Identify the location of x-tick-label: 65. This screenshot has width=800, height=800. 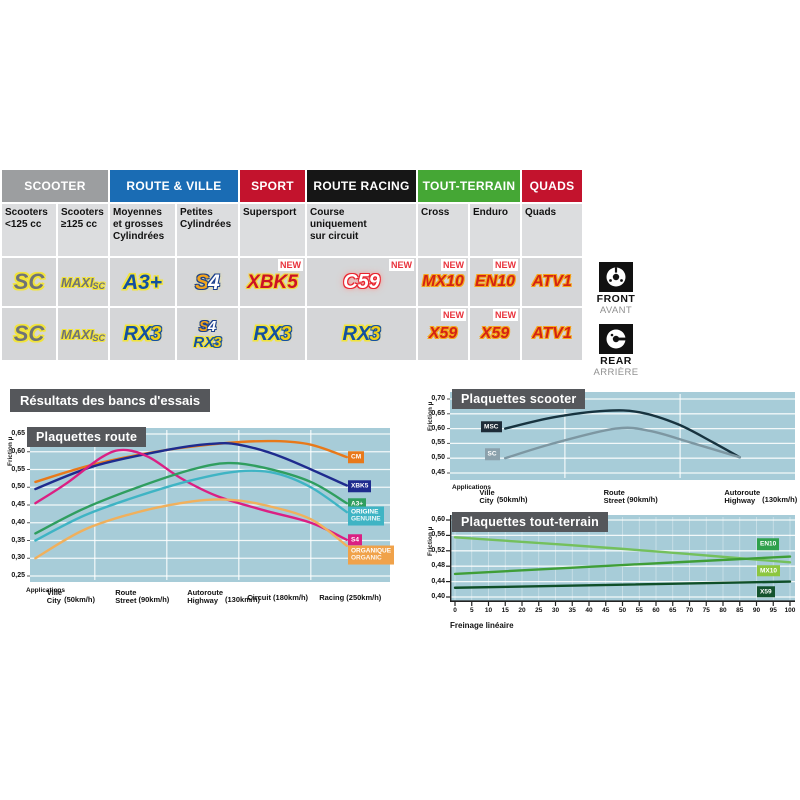
(673, 610).